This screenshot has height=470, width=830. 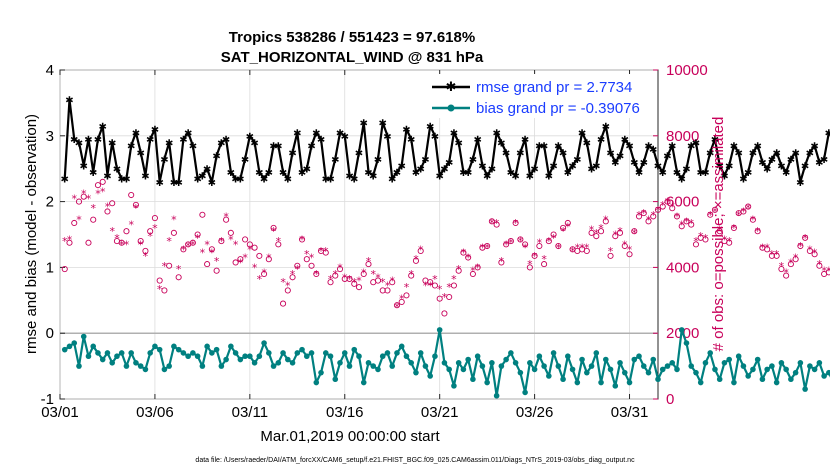 I want to click on y-tick-label-left: 4, so click(x=50, y=70).